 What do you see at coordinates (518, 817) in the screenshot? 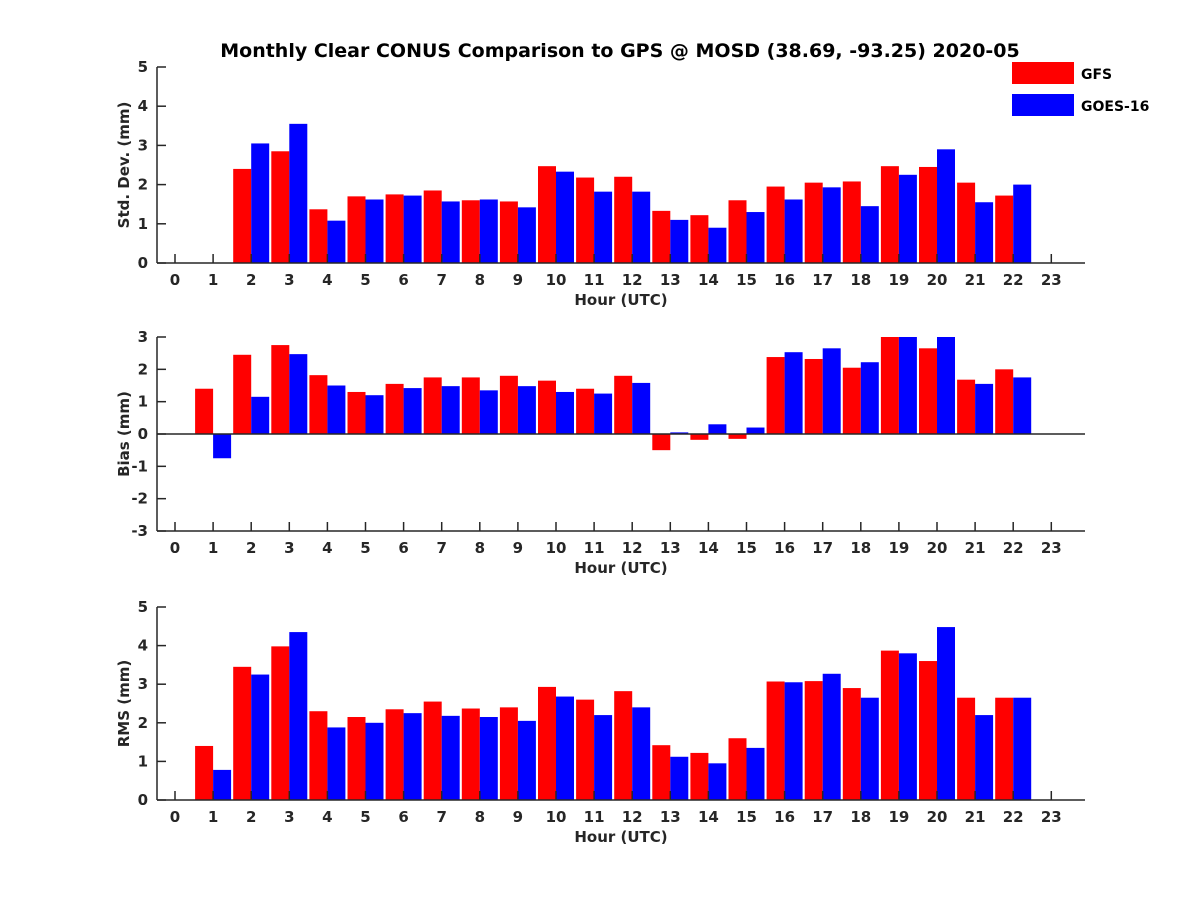
I see `rms-x-tick-label: 9` at bounding box center [518, 817].